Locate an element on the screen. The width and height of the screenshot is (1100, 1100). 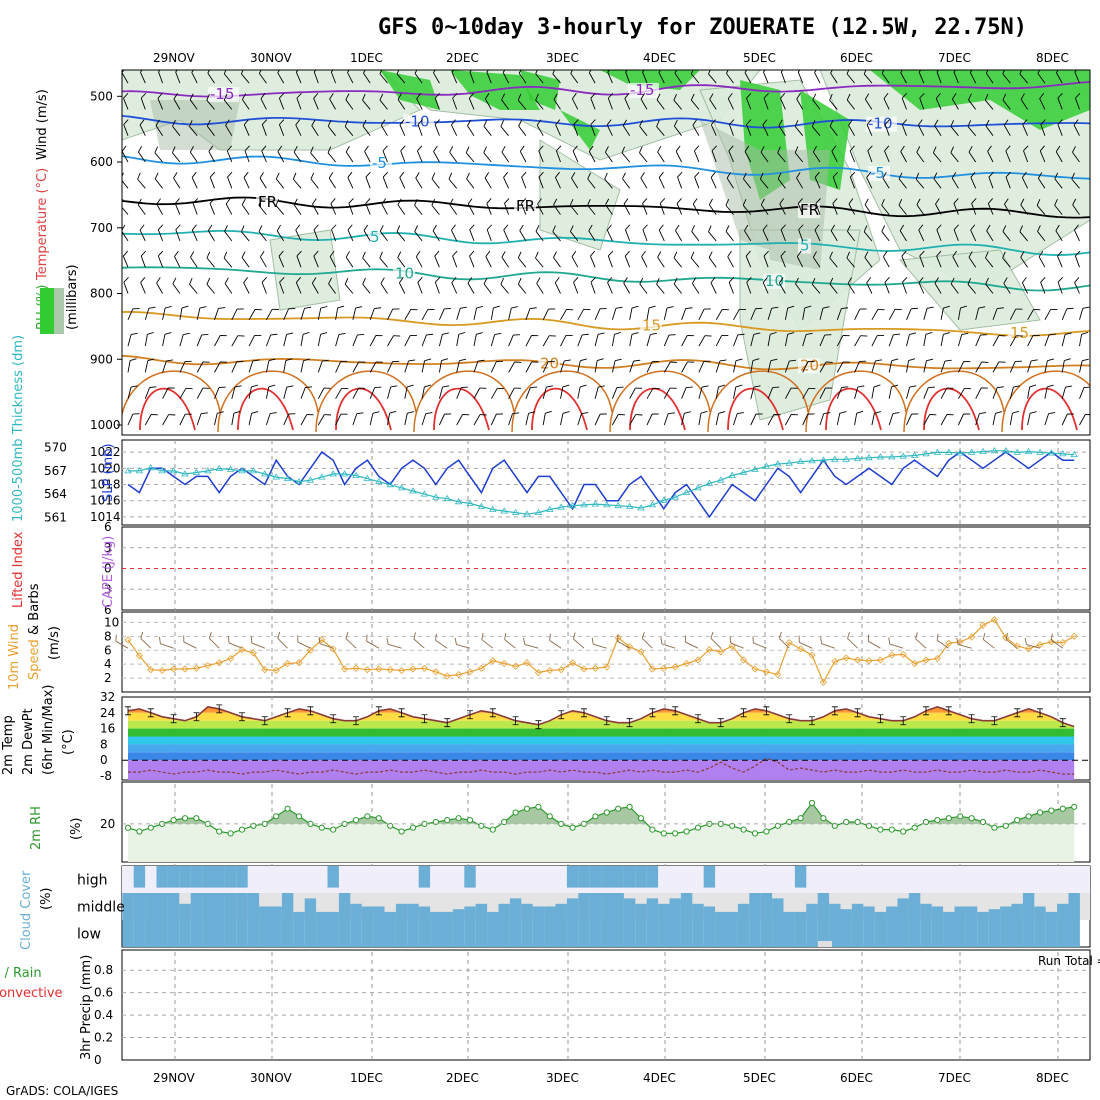
thickness-point is located at coordinates (390, 484).